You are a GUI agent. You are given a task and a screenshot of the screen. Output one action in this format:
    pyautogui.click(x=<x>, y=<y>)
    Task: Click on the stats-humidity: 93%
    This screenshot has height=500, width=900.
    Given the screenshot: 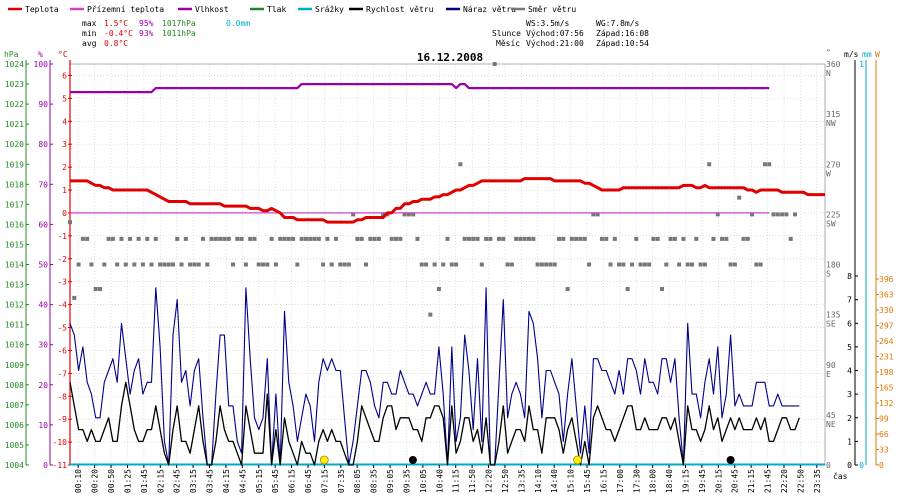 What is the action you would take?
    pyautogui.click(x=146, y=33)
    